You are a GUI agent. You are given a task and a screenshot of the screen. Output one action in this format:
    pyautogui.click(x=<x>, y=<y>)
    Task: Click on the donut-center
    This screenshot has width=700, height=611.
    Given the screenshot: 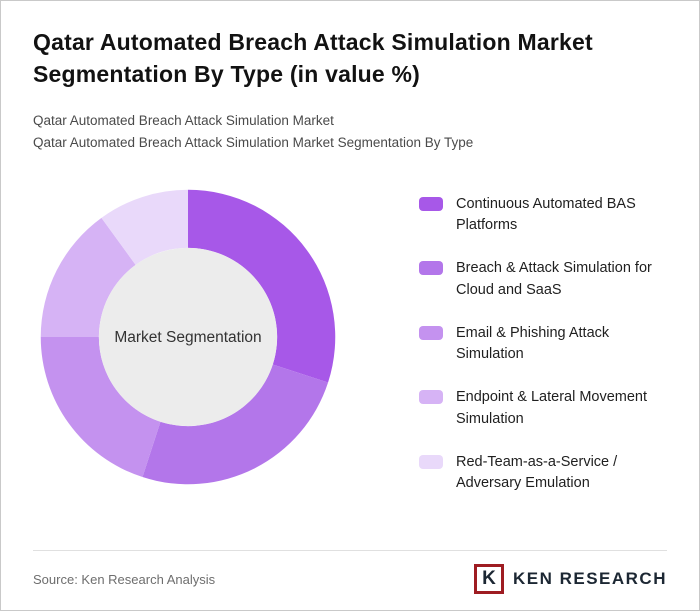 What is the action you would take?
    pyautogui.click(x=188, y=336)
    